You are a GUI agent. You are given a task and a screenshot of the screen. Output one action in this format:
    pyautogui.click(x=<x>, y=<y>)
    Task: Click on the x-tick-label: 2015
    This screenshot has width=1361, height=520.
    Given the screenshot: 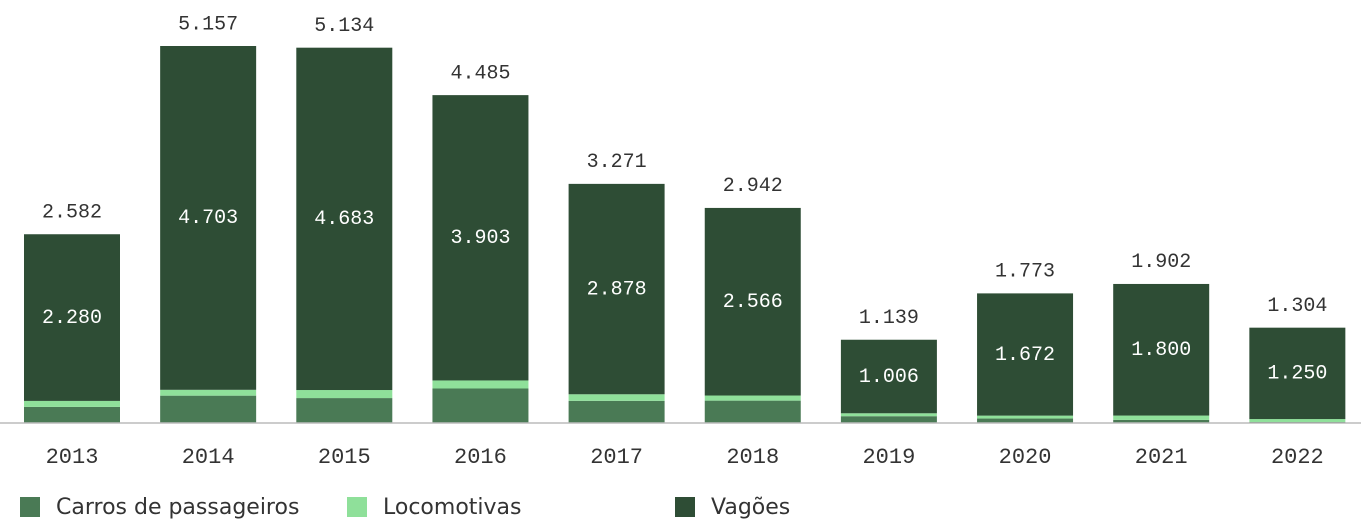 What is the action you would take?
    pyautogui.click(x=344, y=457)
    